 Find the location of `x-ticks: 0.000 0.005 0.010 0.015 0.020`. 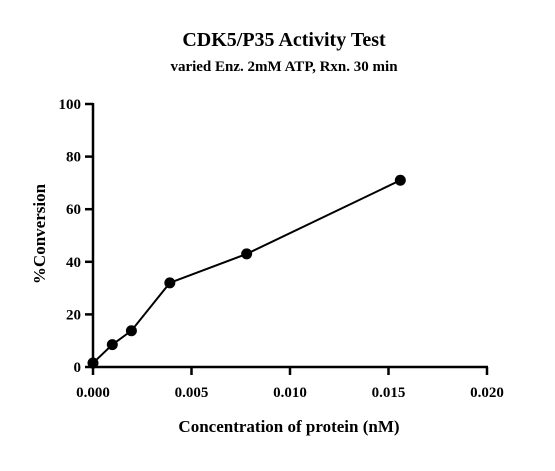

x-ticks: 0.000 0.005 0.010 0.015 0.020 is located at coordinates (290, 384).